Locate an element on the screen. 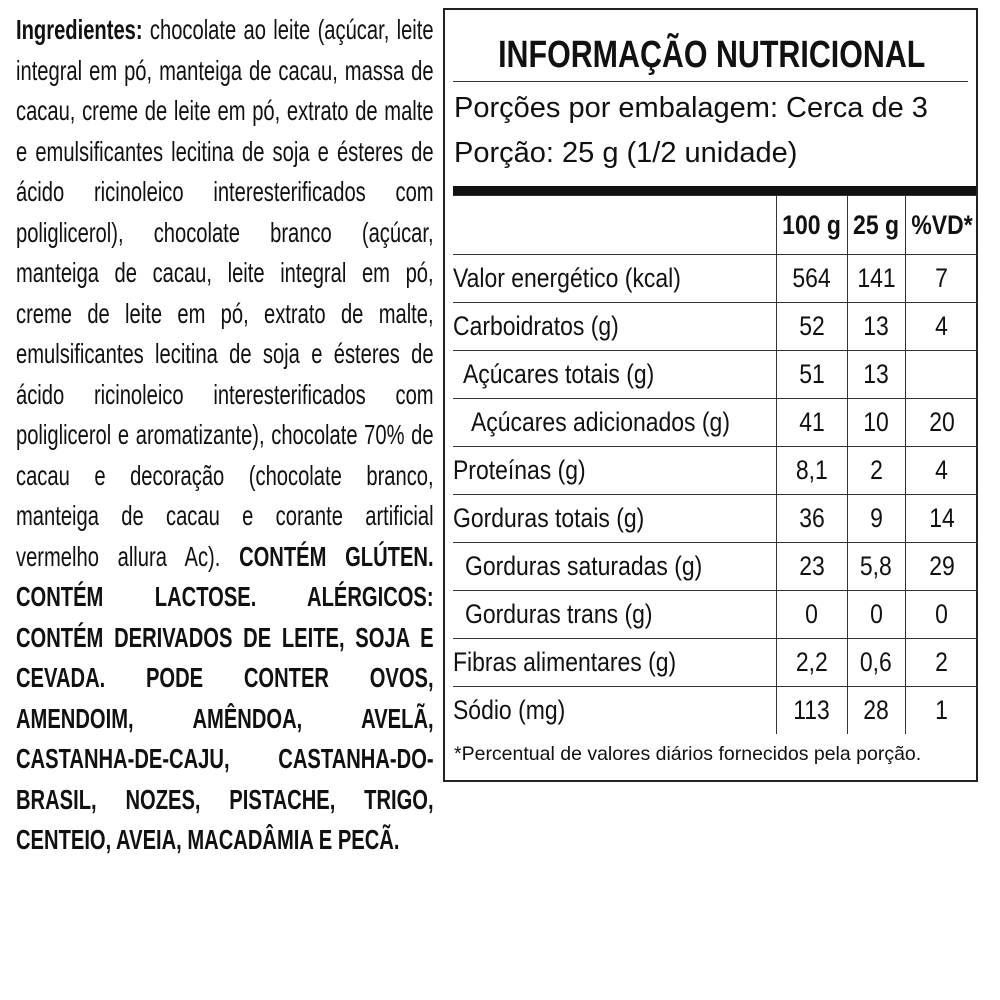  nutrient-name: Sódio (mg) is located at coordinates (509, 710).